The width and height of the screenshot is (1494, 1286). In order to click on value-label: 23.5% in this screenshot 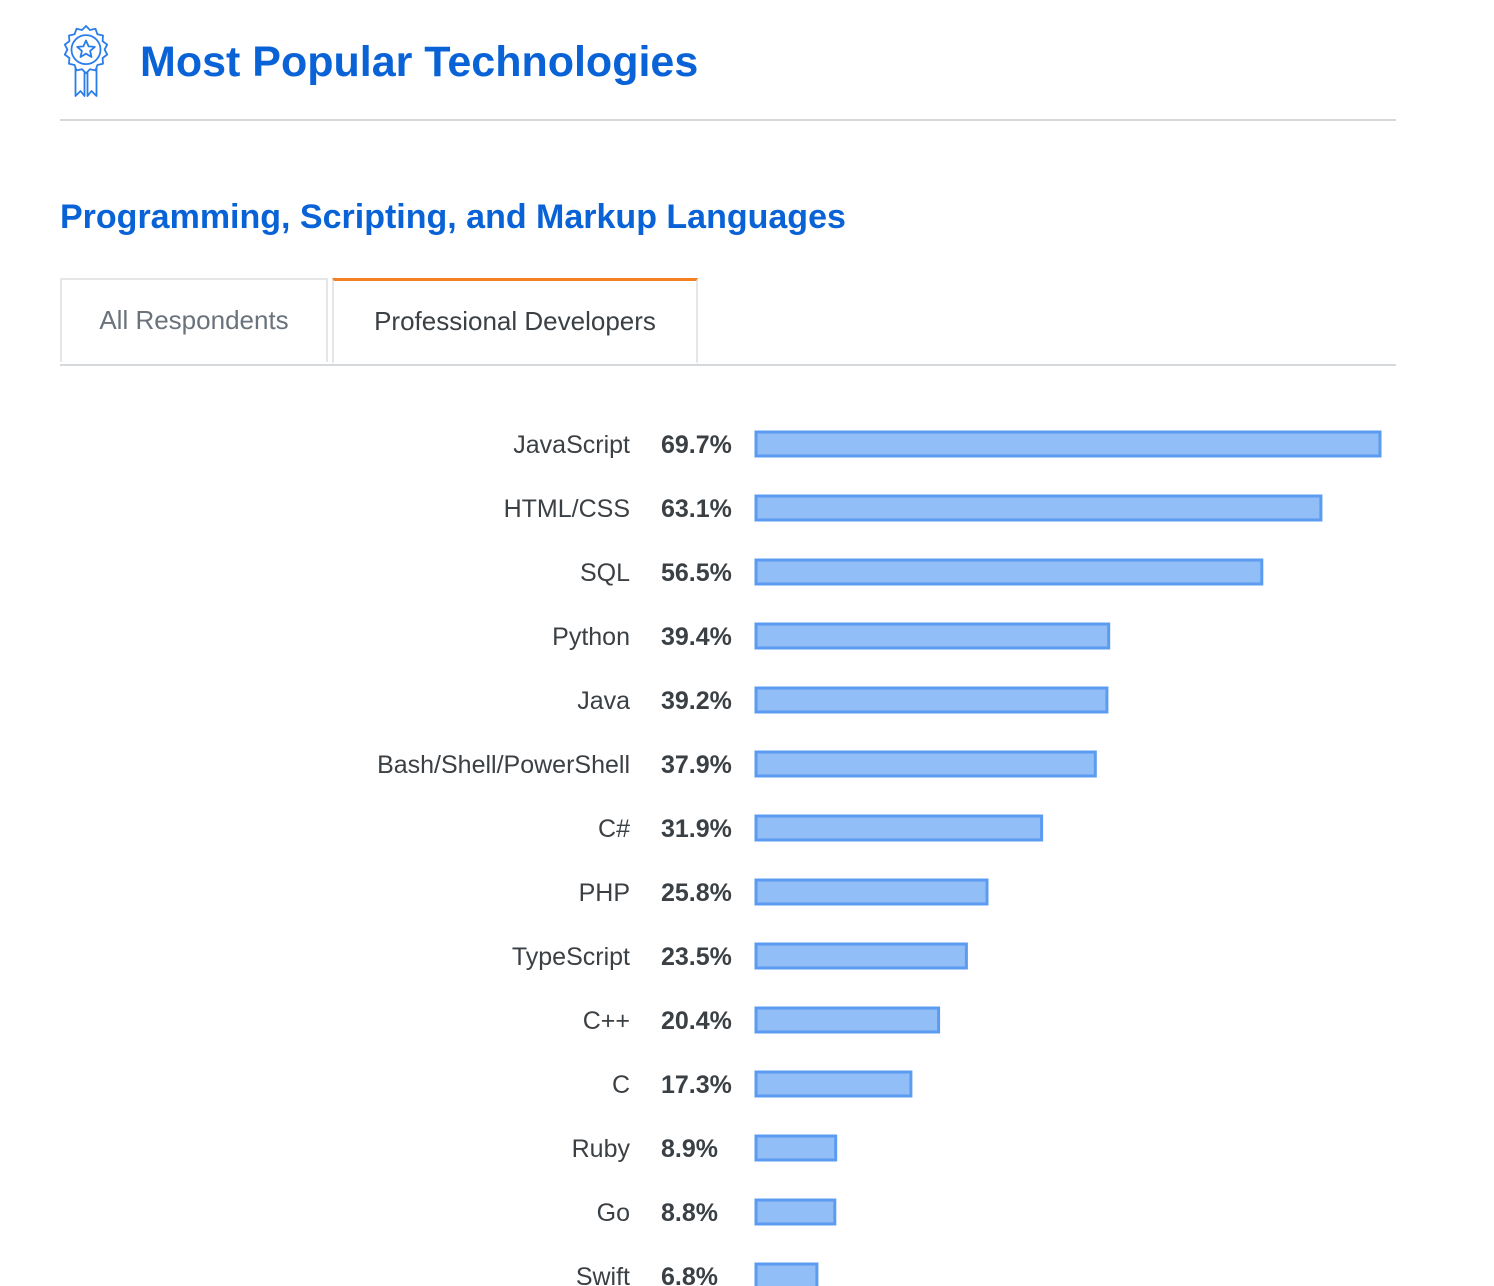, I will do `click(696, 957)`.